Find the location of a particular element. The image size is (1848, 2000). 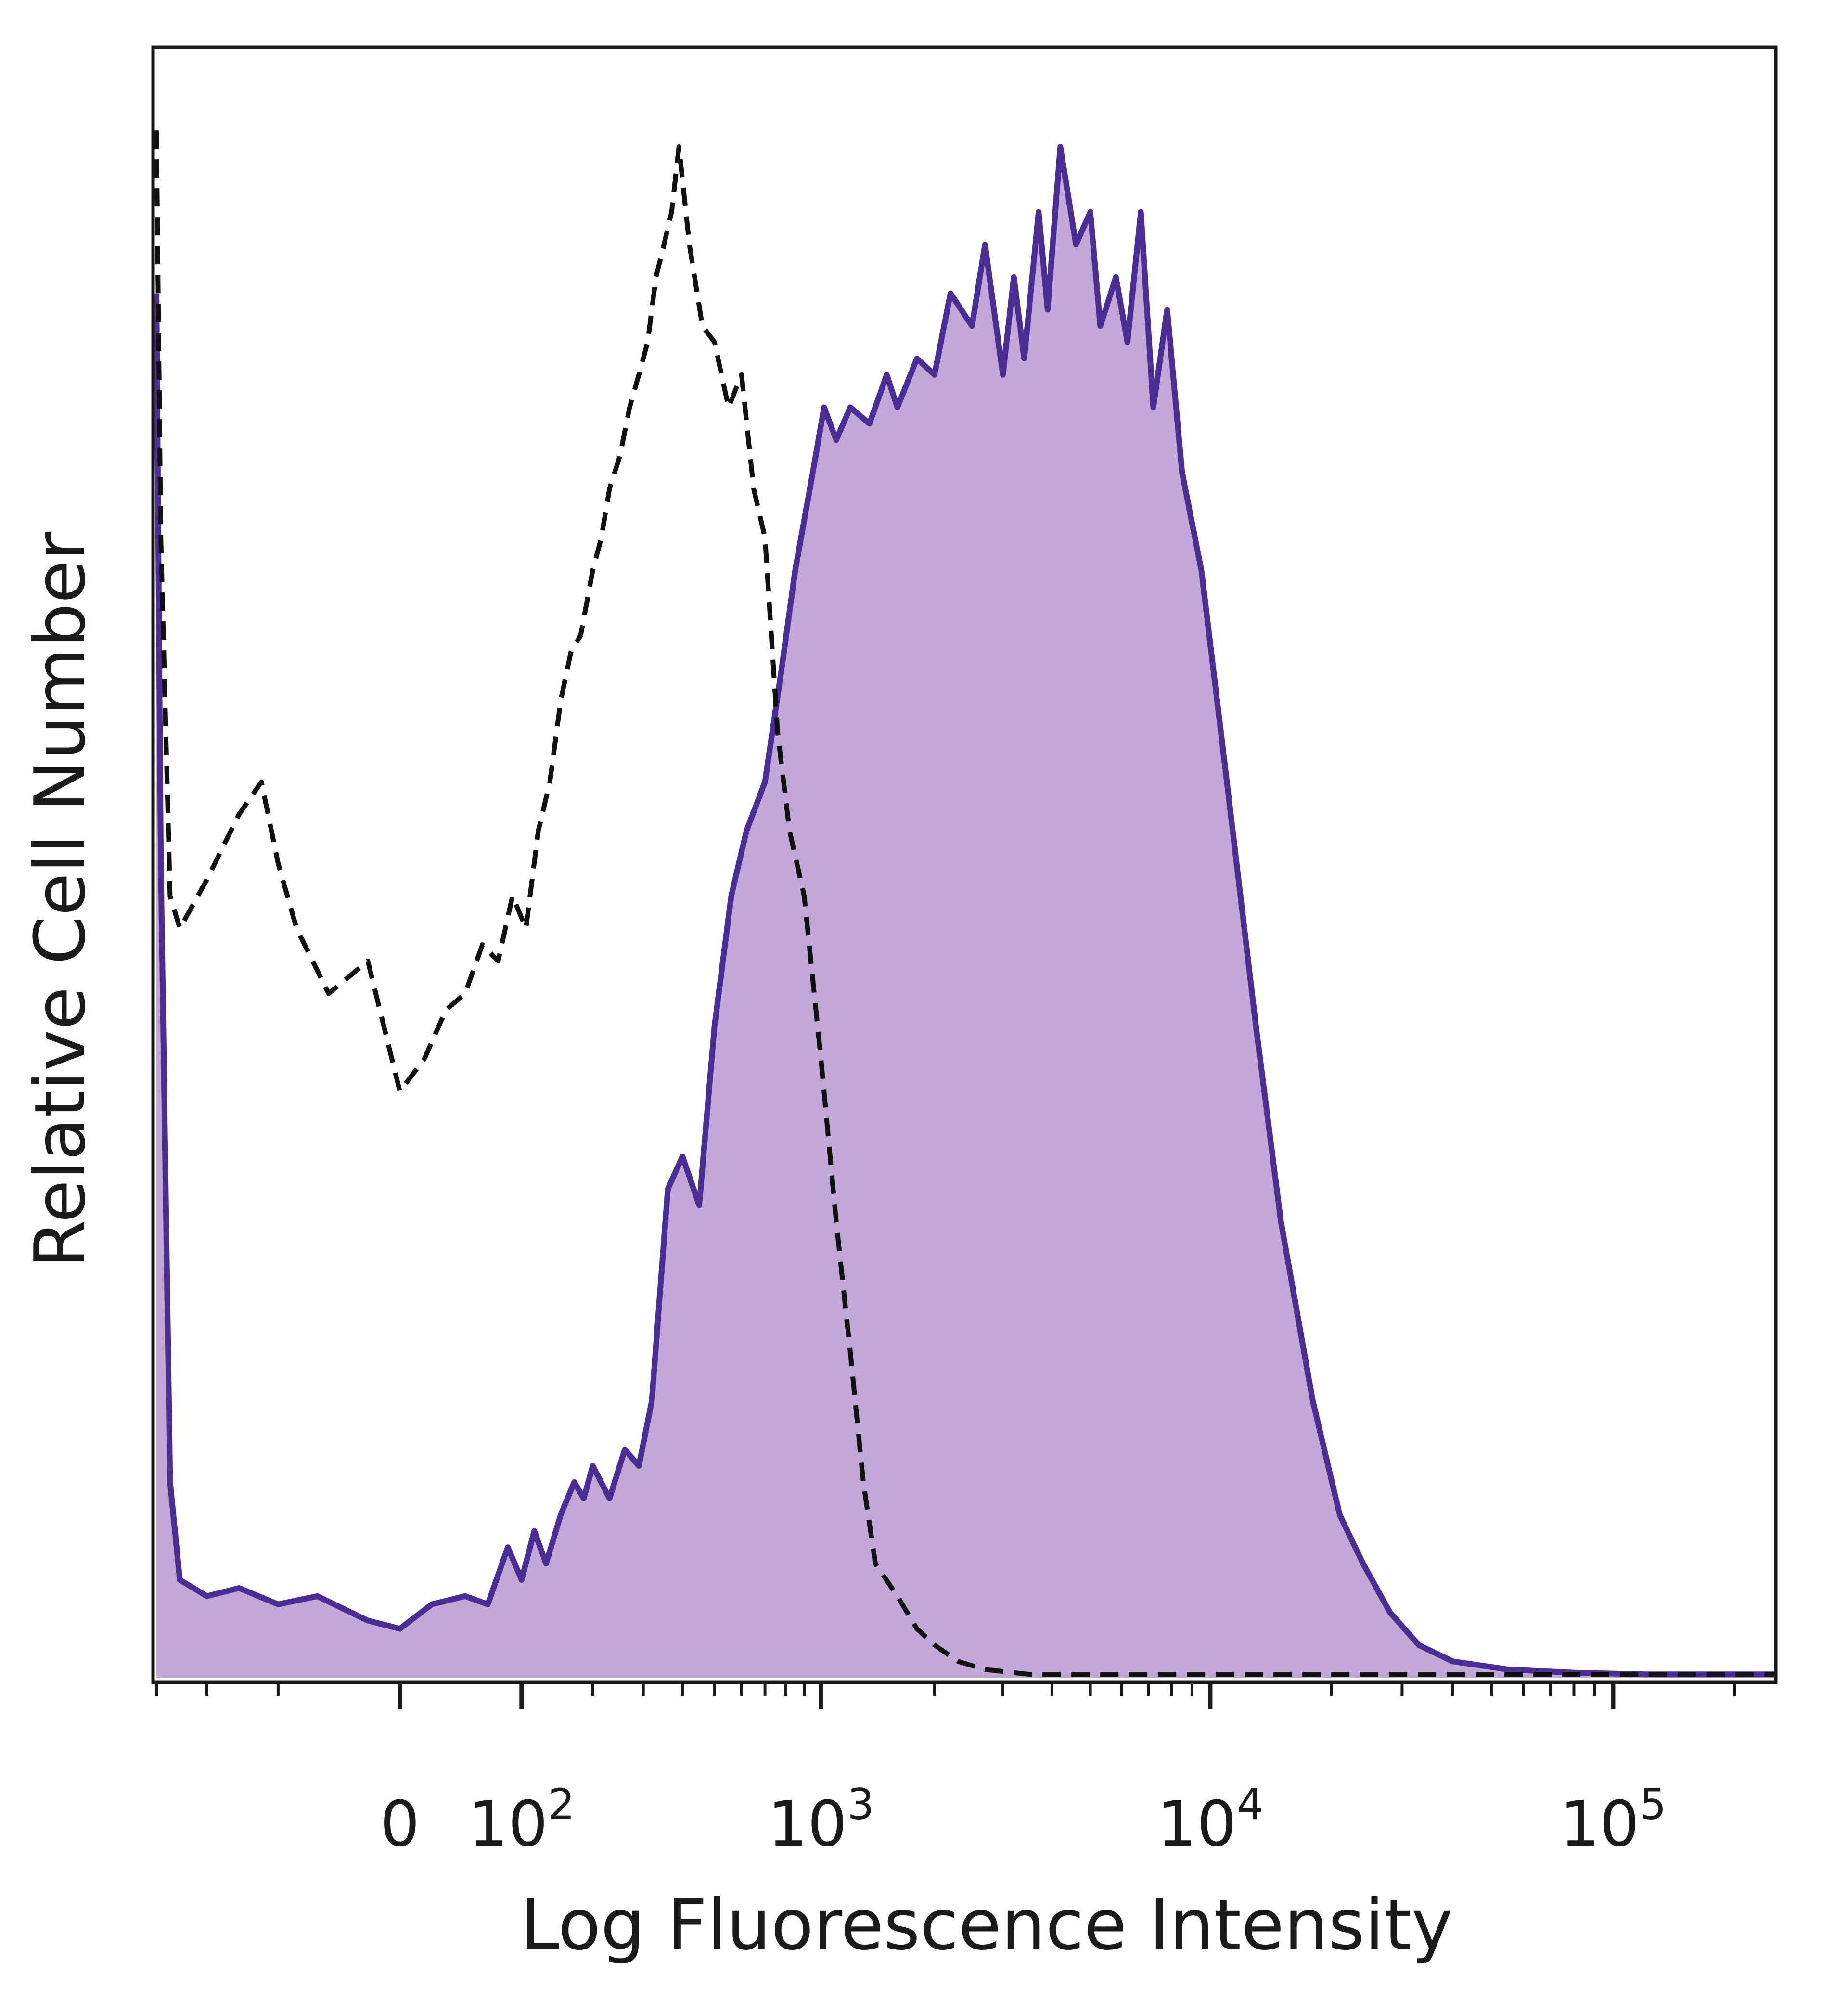

x-tick-label: 102 is located at coordinates (521, 1820).